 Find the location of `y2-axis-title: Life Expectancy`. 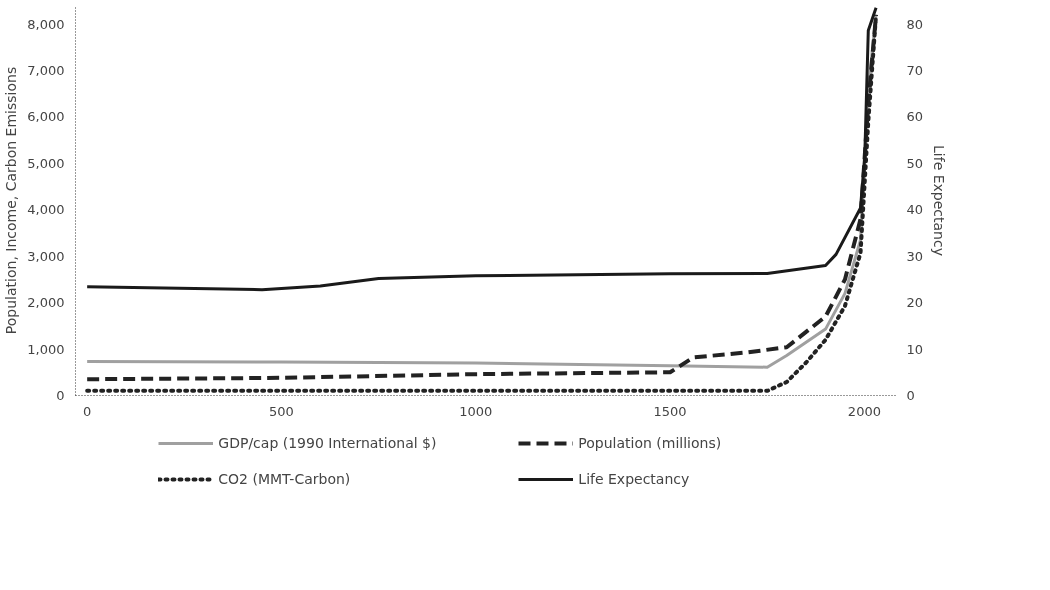

y2-axis-title: Life Expectancy is located at coordinates (939, 200).